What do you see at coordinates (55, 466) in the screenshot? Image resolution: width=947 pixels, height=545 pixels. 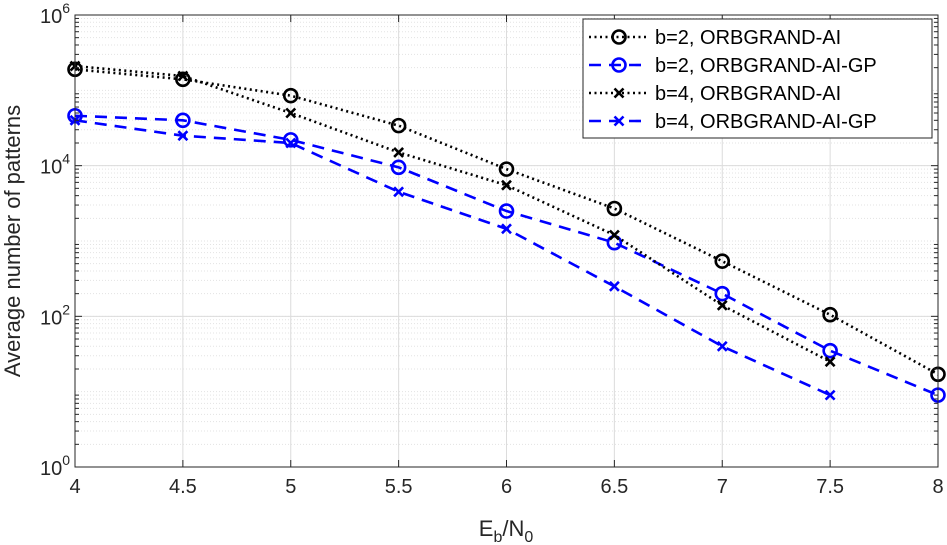 I see `y-tick-label: 10⁰` at bounding box center [55, 466].